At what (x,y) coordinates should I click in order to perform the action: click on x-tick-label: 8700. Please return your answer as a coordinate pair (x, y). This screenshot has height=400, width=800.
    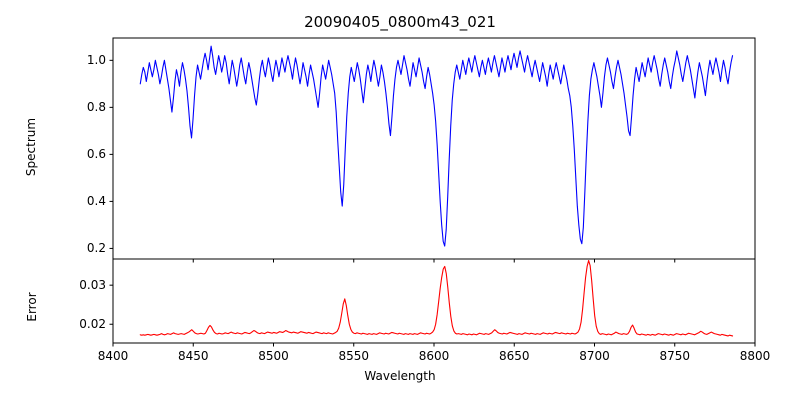
    Looking at the image, I should click on (594, 356).